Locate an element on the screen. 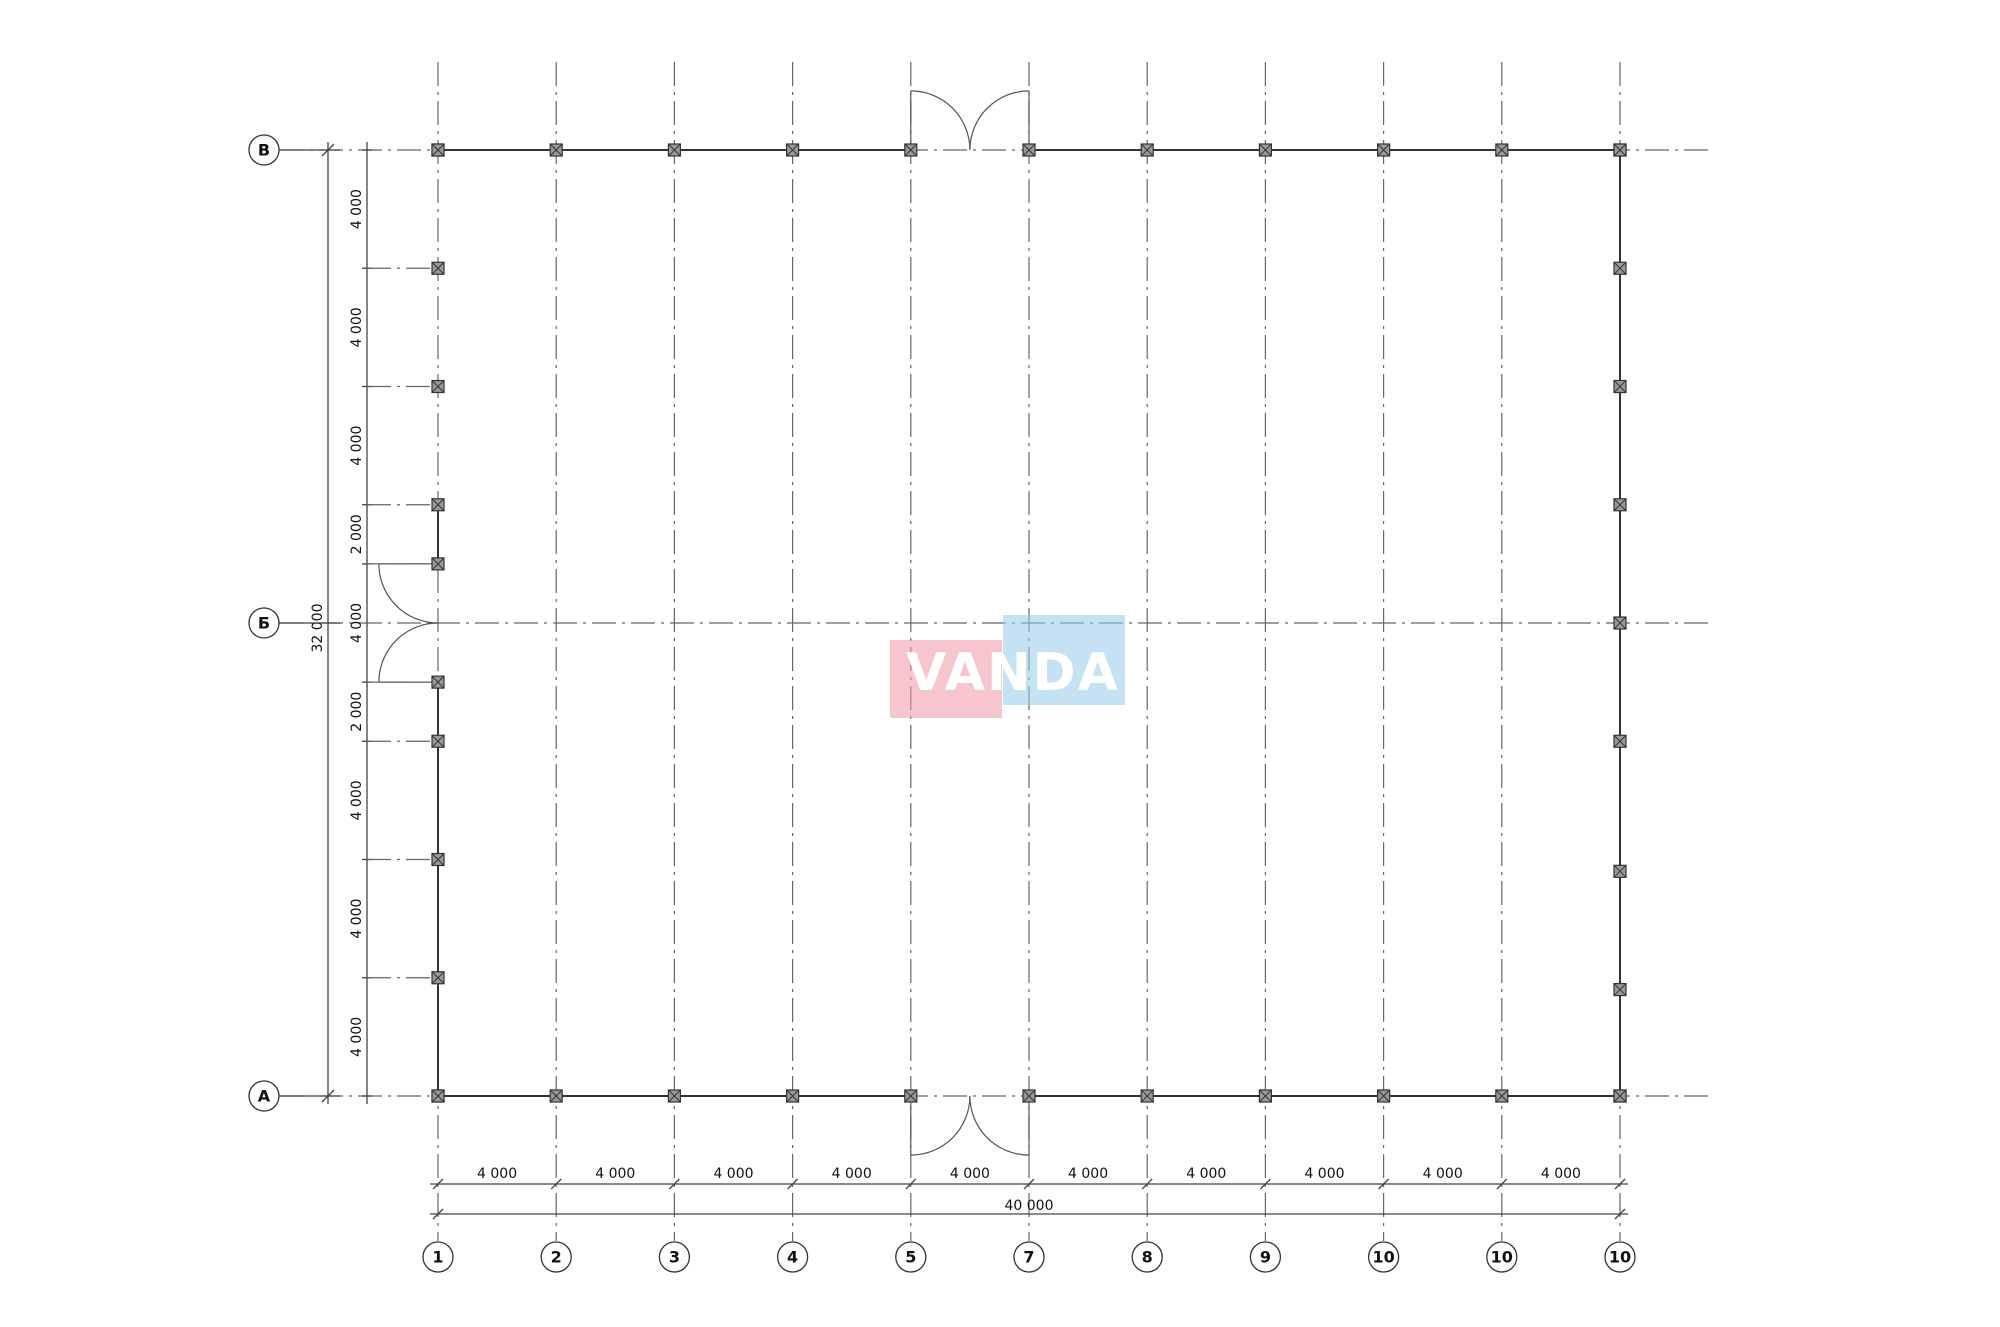 The height and width of the screenshot is (1327, 2000). total-width-label: 40 000 is located at coordinates (1029, 1206).